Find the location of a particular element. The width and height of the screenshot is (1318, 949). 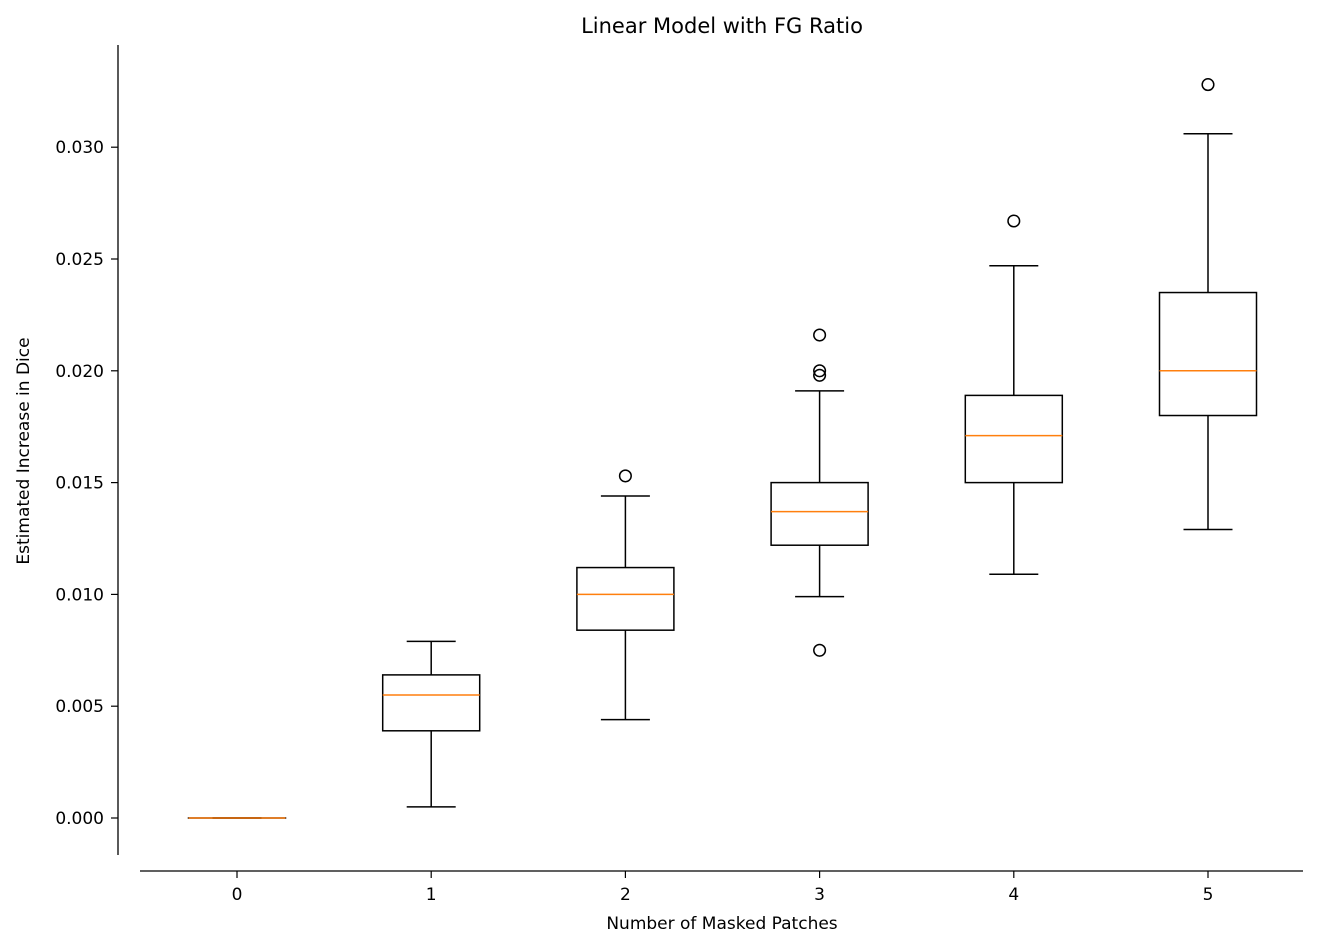

y-tick-label: 0.015 is located at coordinates (79, 484).